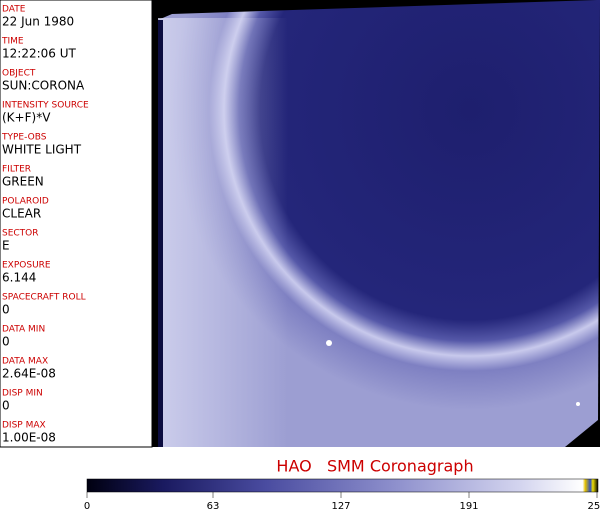 This screenshot has height=512, width=600. I want to click on tick-label: 127, so click(340, 506).